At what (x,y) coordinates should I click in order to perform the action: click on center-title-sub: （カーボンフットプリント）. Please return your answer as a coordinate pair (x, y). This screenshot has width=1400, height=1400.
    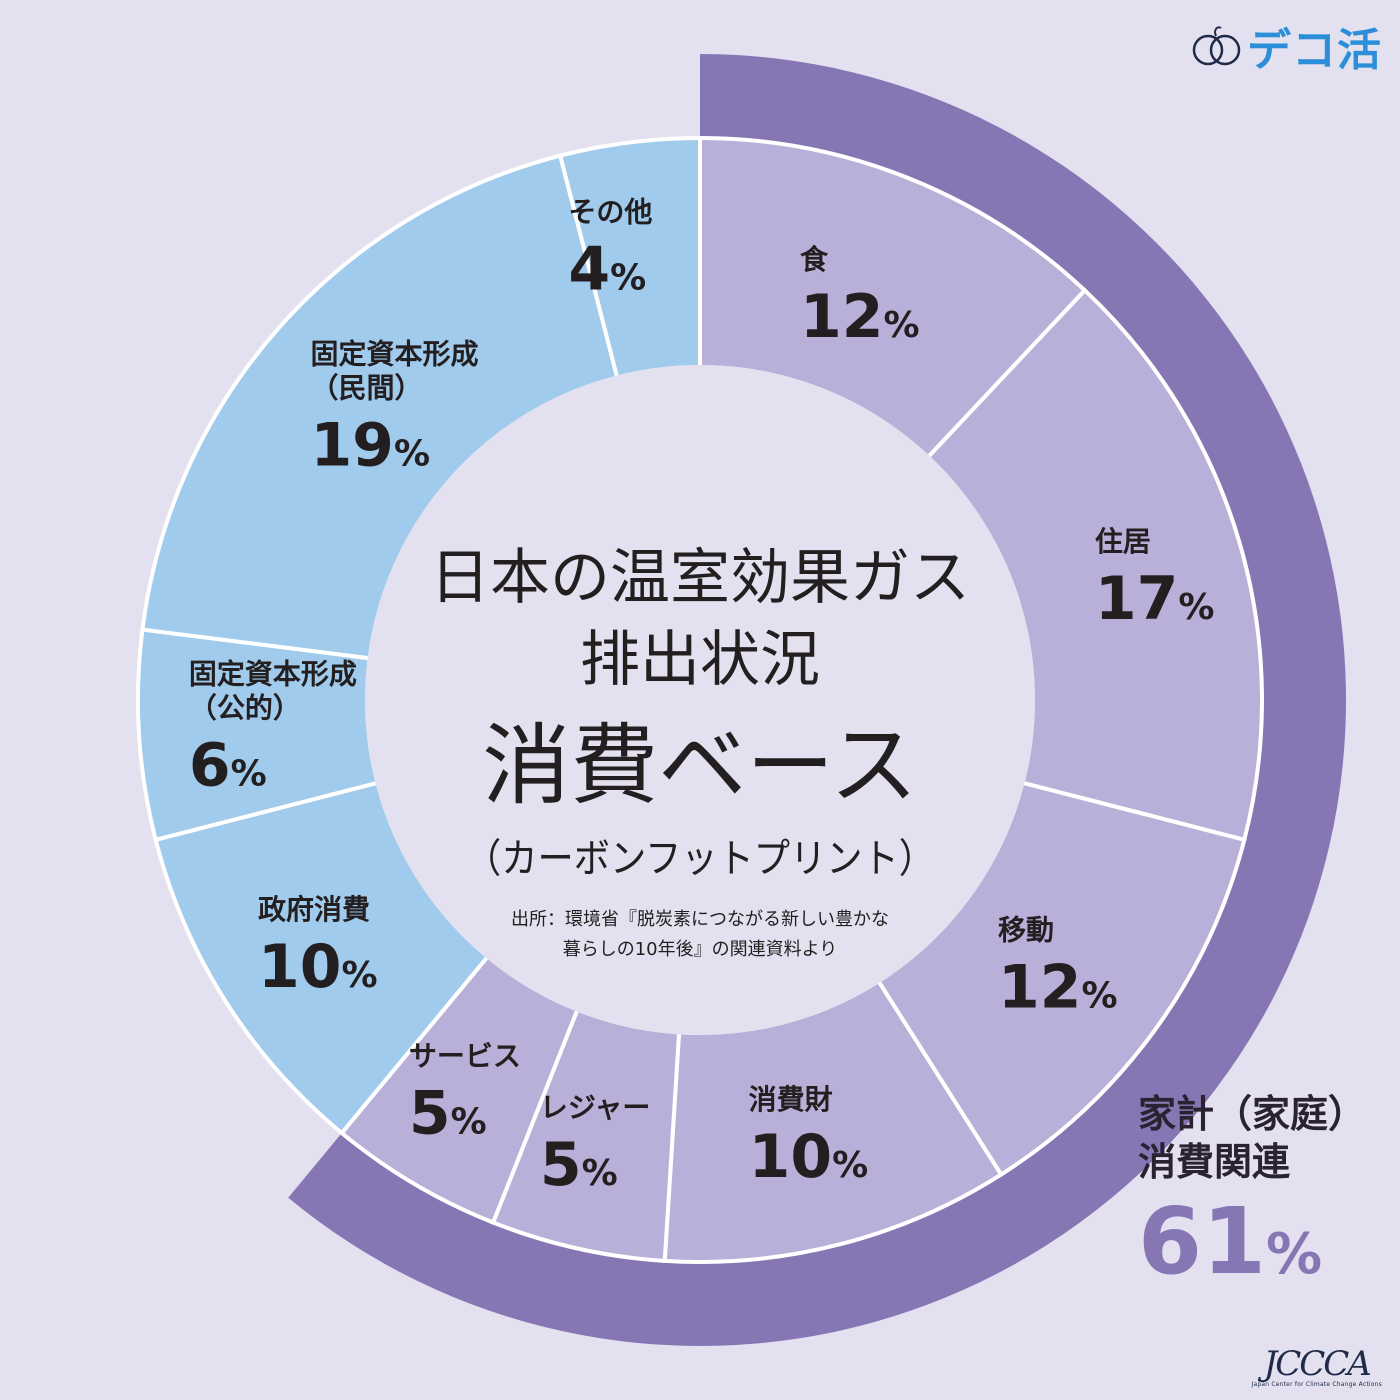
    Looking at the image, I should click on (700, 859).